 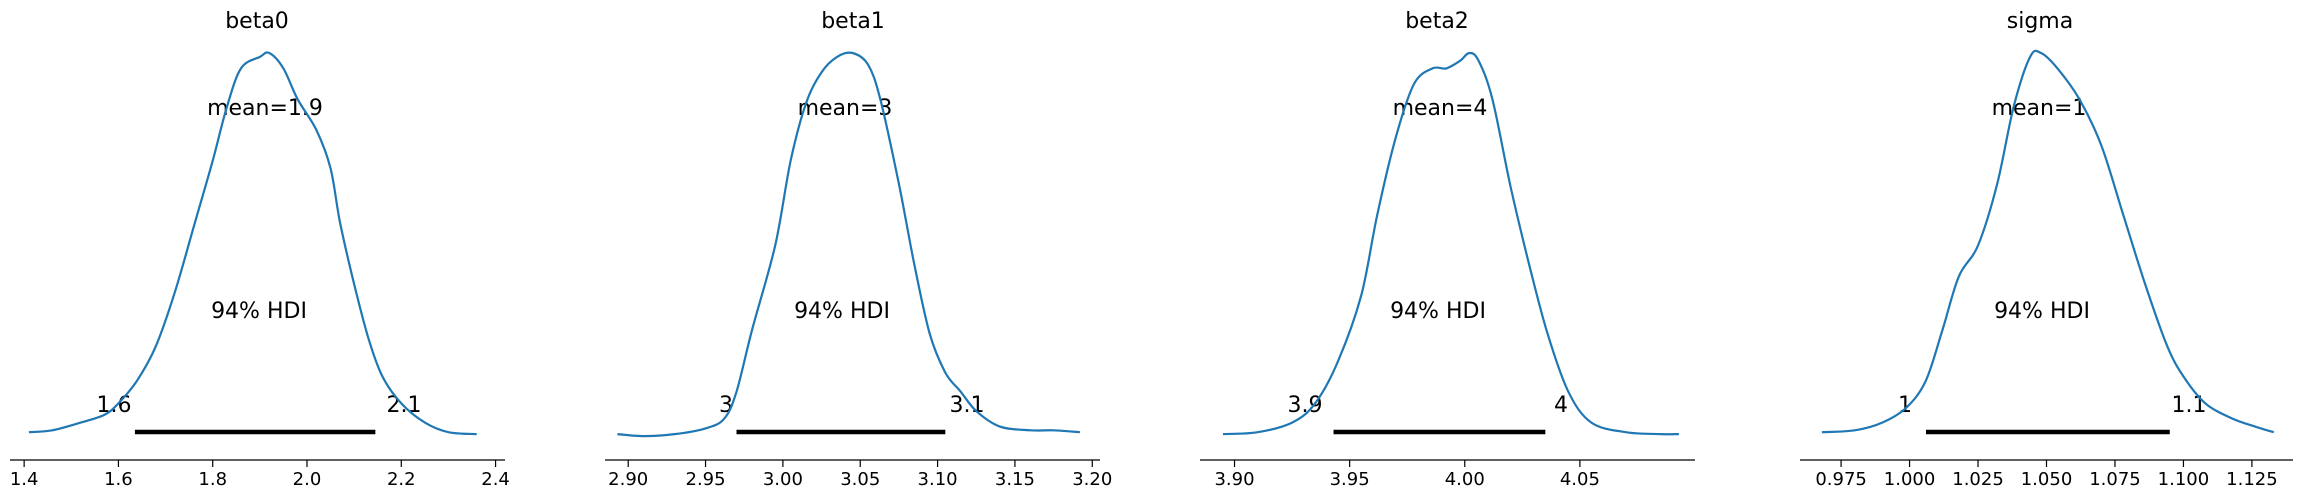 What do you see at coordinates (1234, 479) in the screenshot?
I see `x-tick-label: 3.90` at bounding box center [1234, 479].